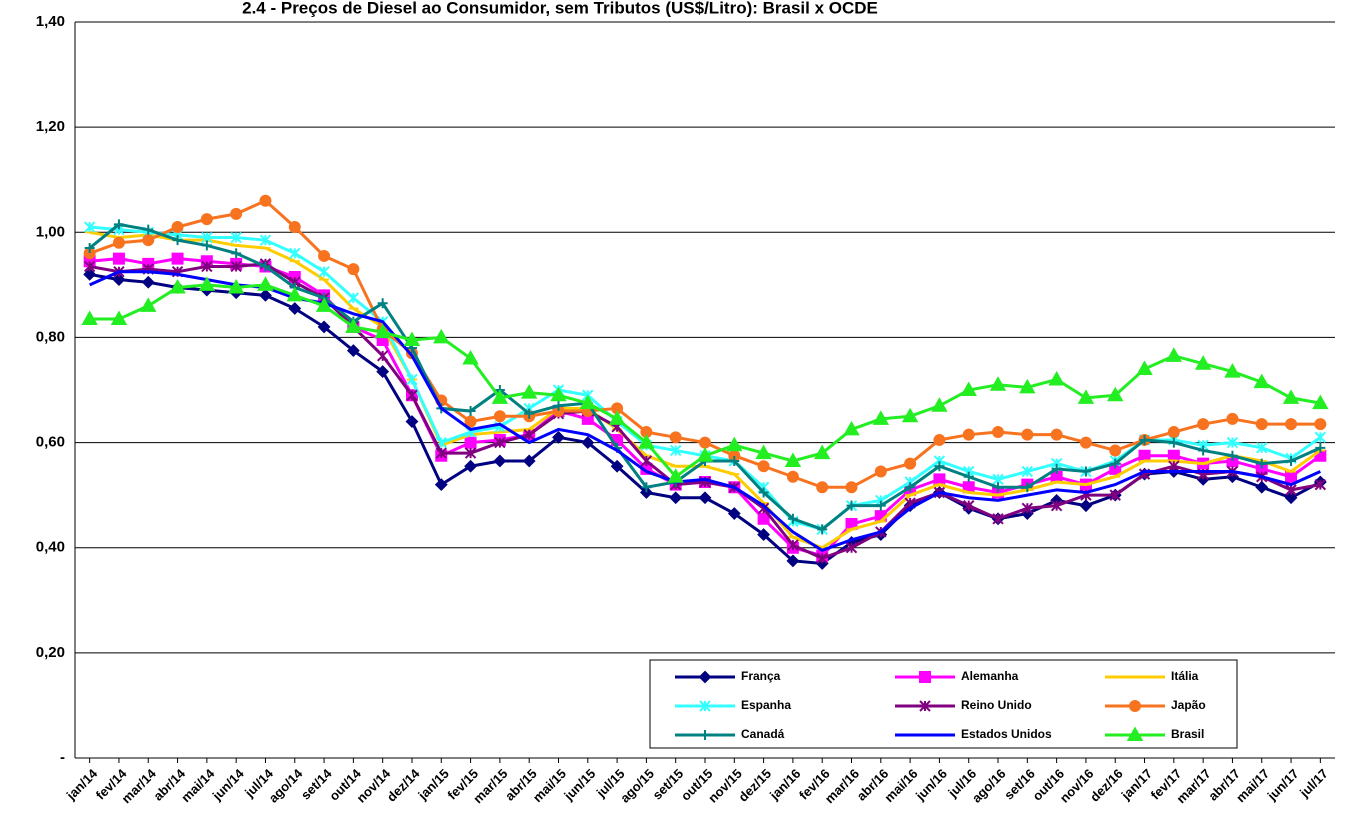  What do you see at coordinates (989, 786) in the screenshot?
I see `x-tick-label: ago/16` at bounding box center [989, 786].